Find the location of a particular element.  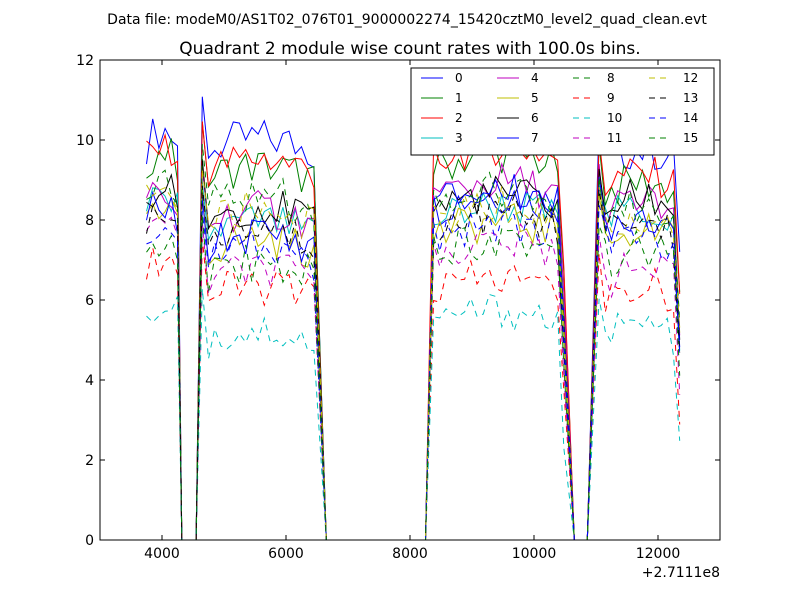

legend-label-8: 8 is located at coordinates (611, 78).